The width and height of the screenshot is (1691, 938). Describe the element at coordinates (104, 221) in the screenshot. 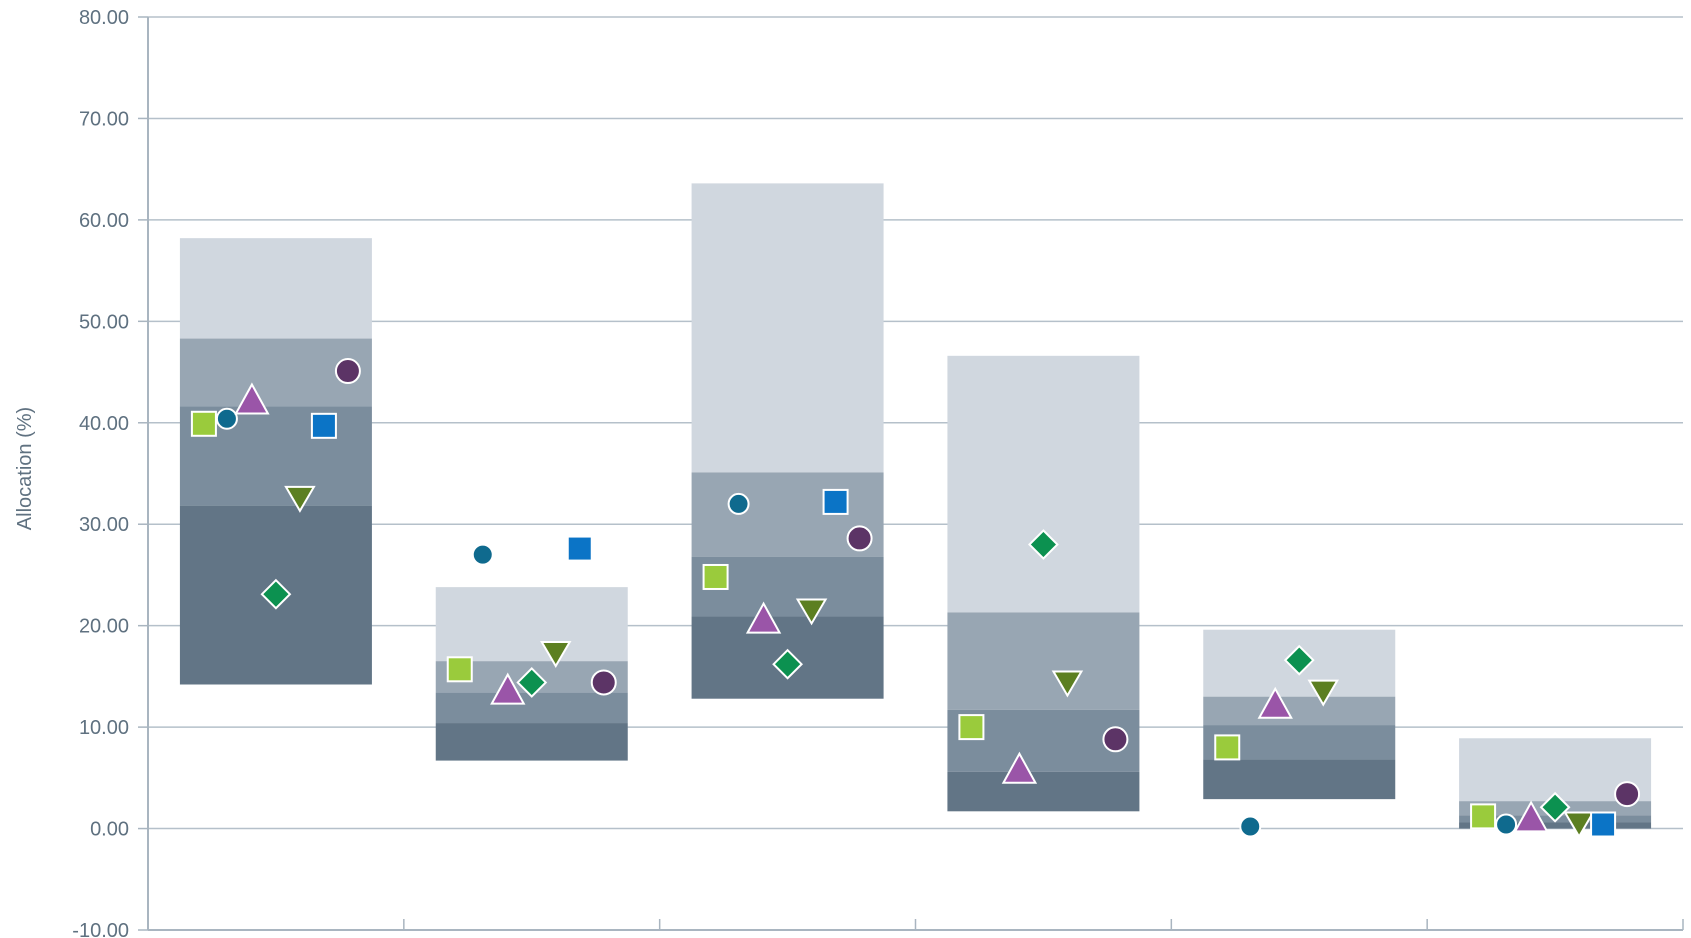

I see `y-tick-label: 60.00` at that location.